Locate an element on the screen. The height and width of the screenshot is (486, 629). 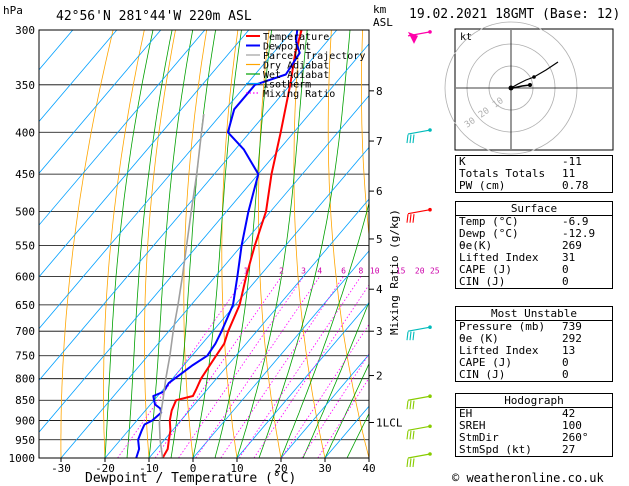
surface-thetae-label: θe(K) is located at coordinates (476, 245).